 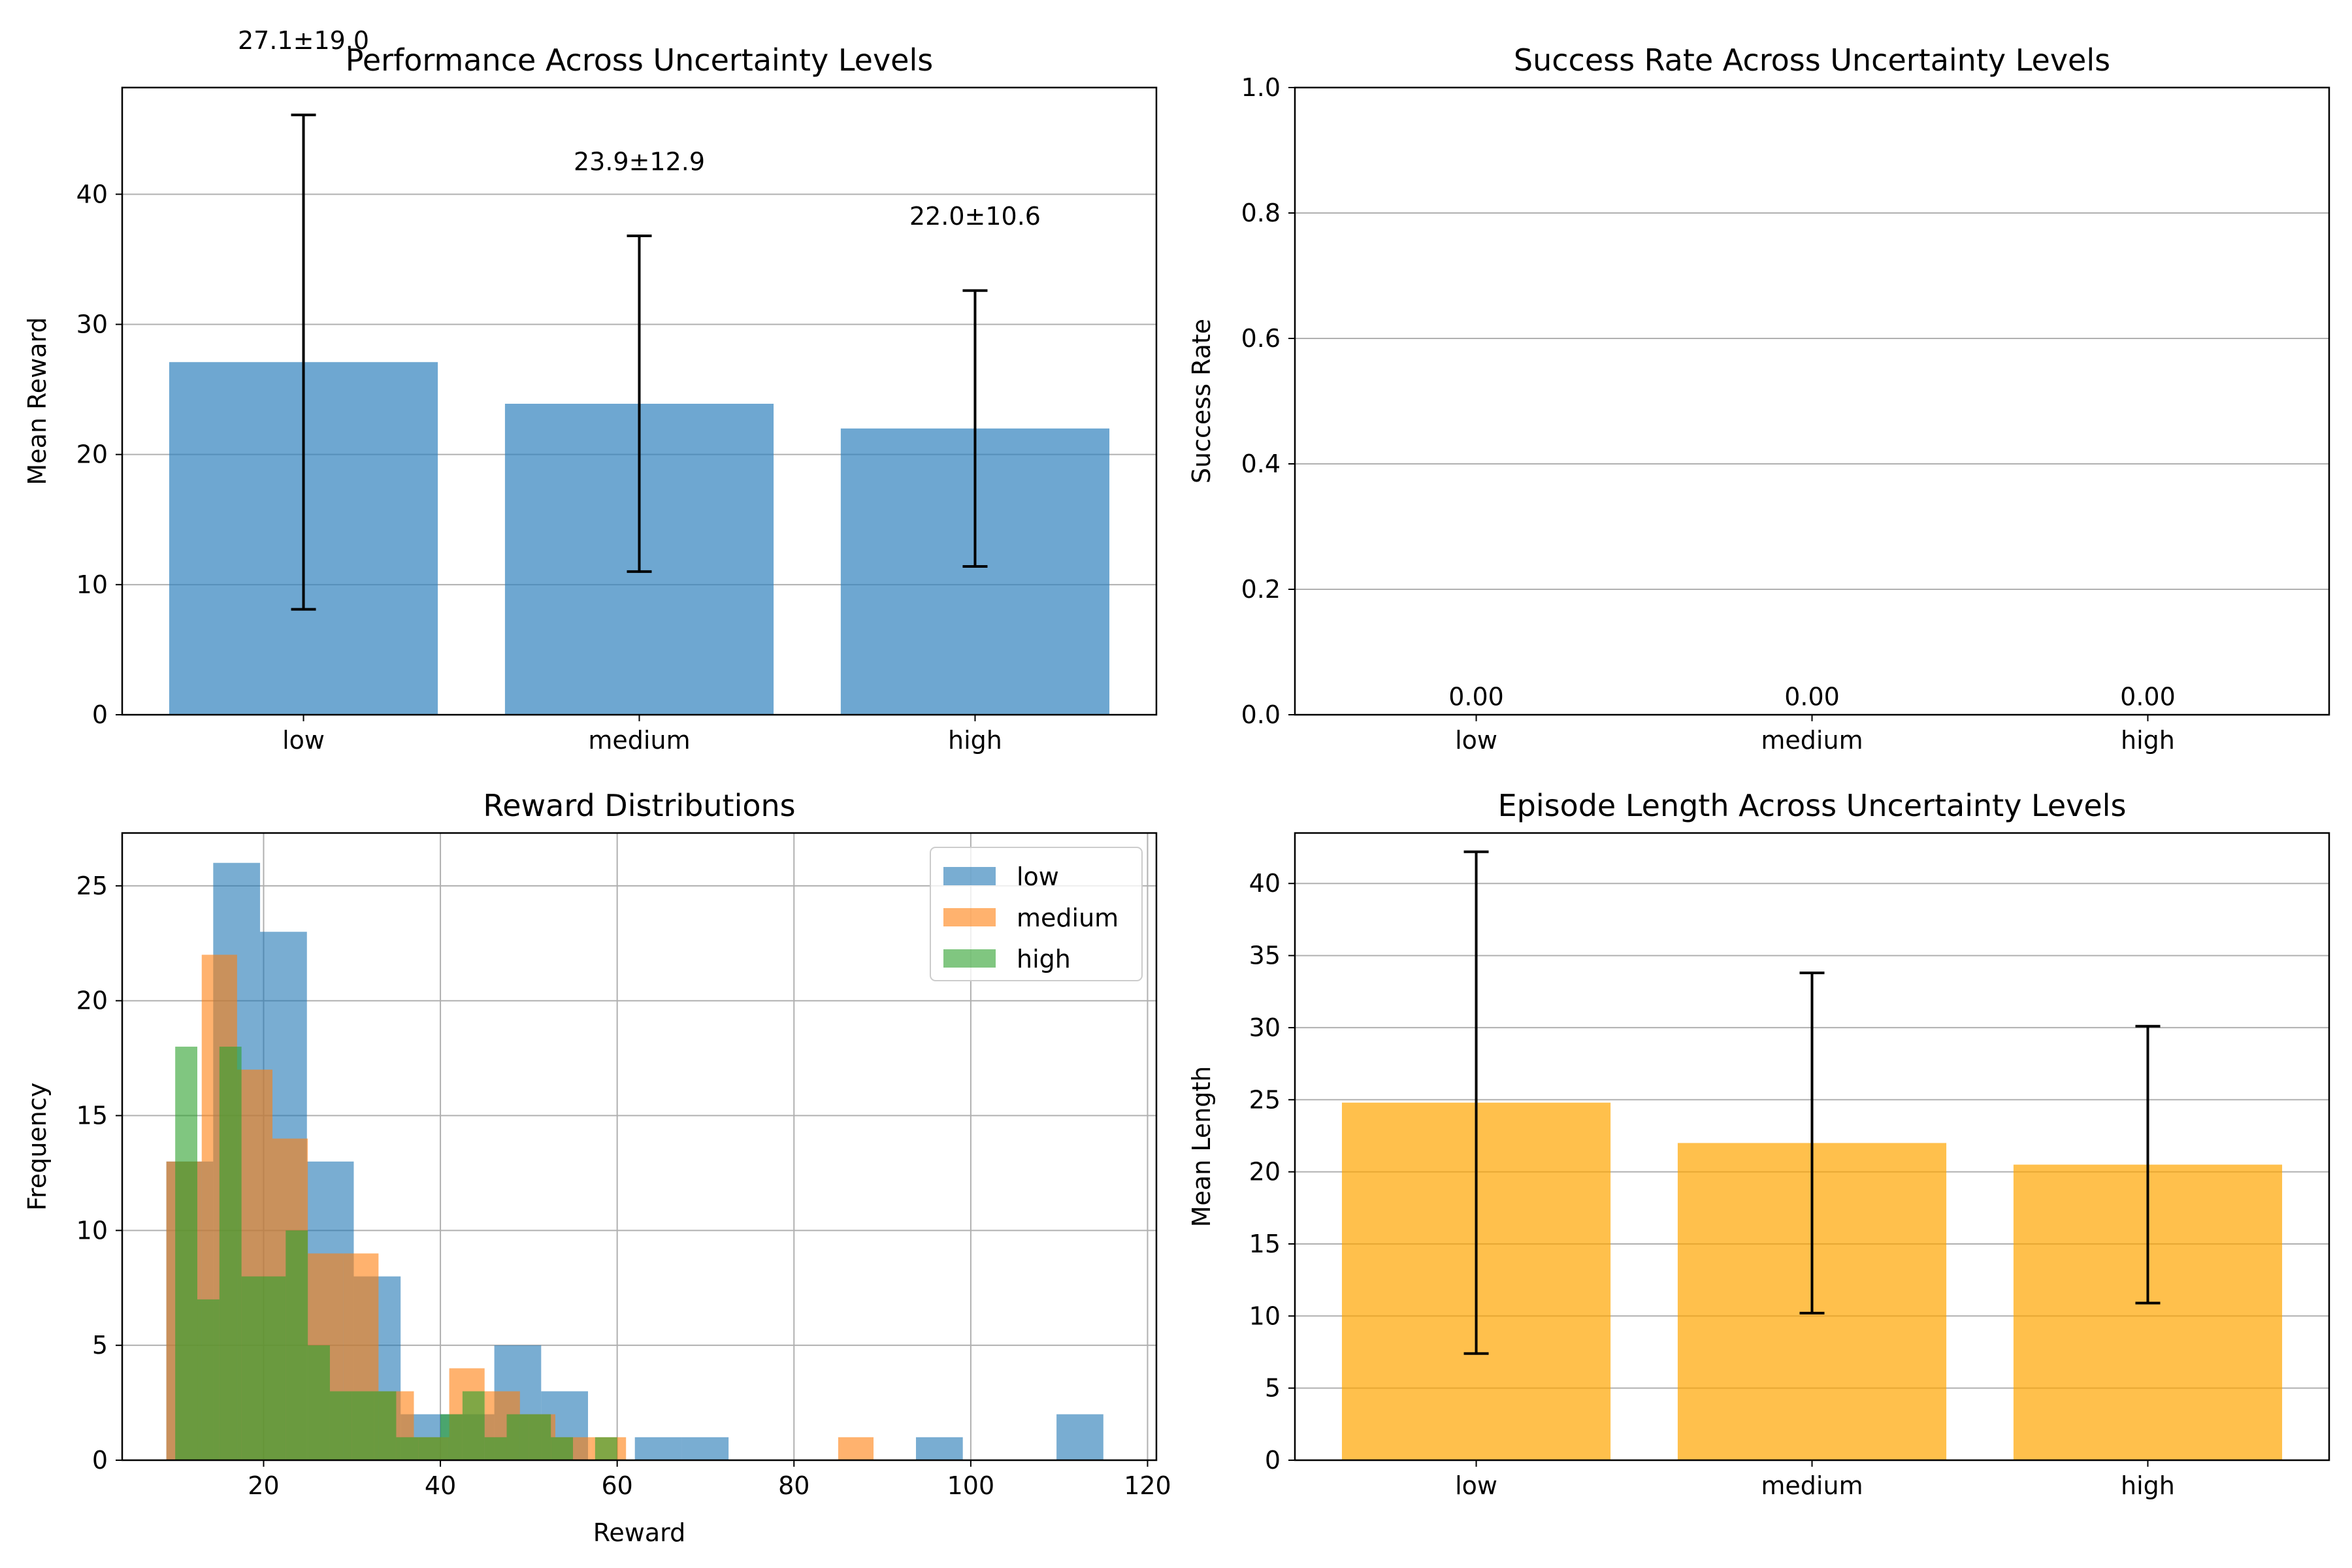 What do you see at coordinates (37, 401) in the screenshot?
I see `perf-ylabel: Mean Reward` at bounding box center [37, 401].